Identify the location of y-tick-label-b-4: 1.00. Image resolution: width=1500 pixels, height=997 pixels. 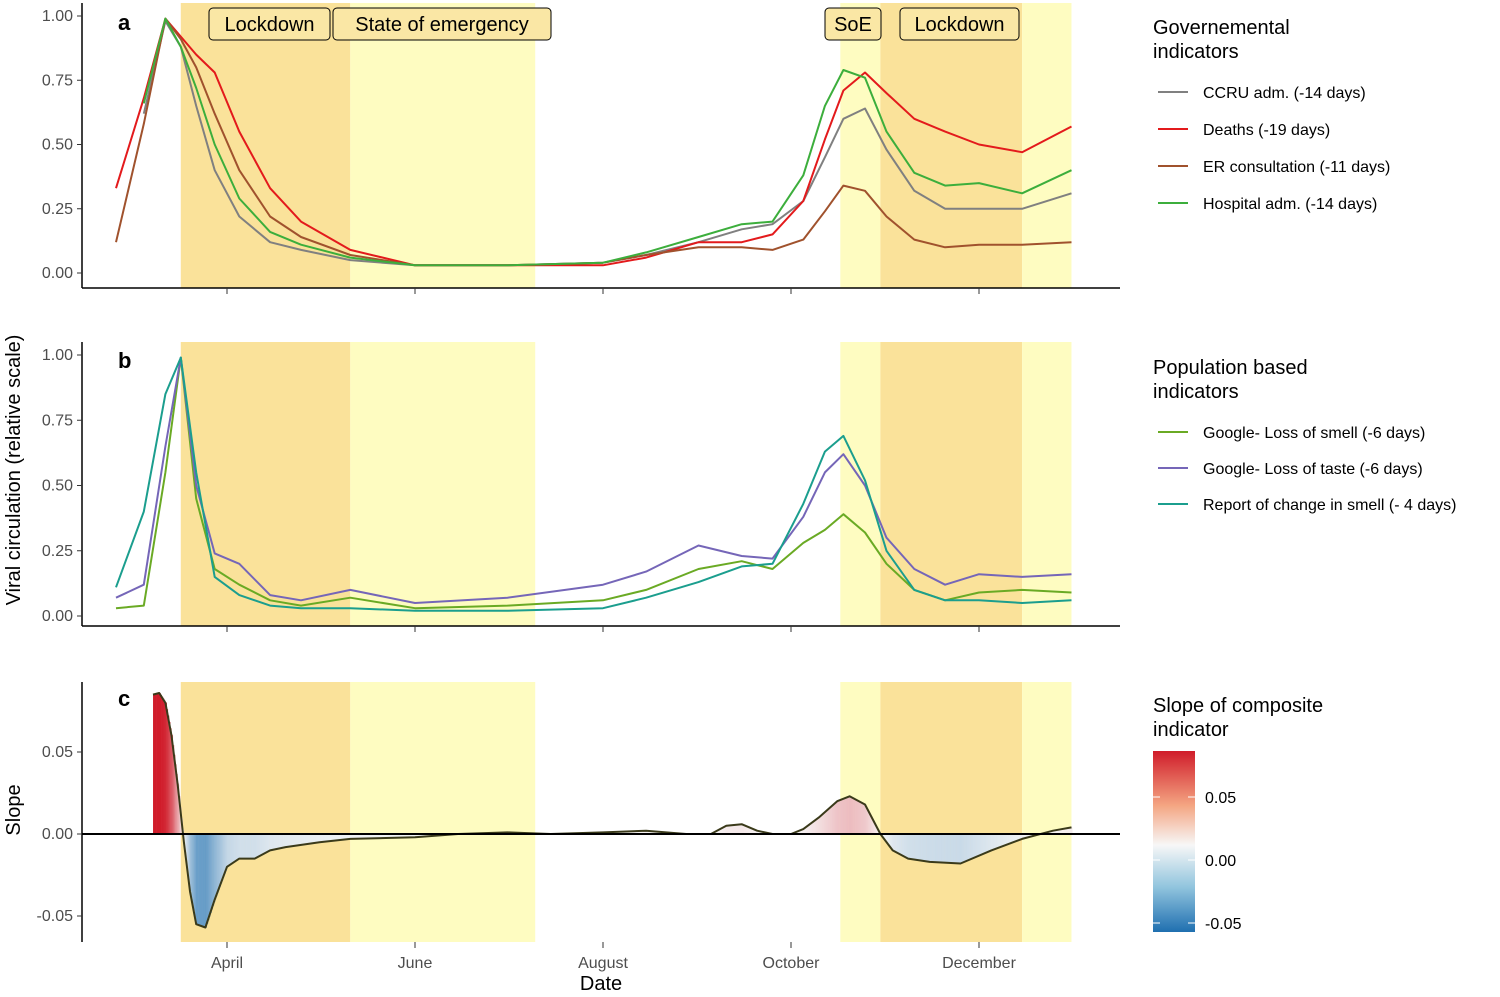
(57, 355).